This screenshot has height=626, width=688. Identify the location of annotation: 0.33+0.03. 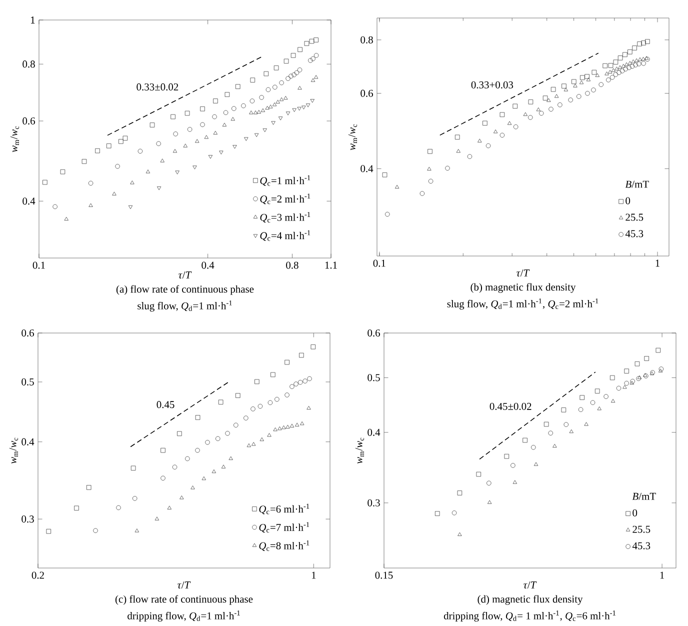
(492, 84).